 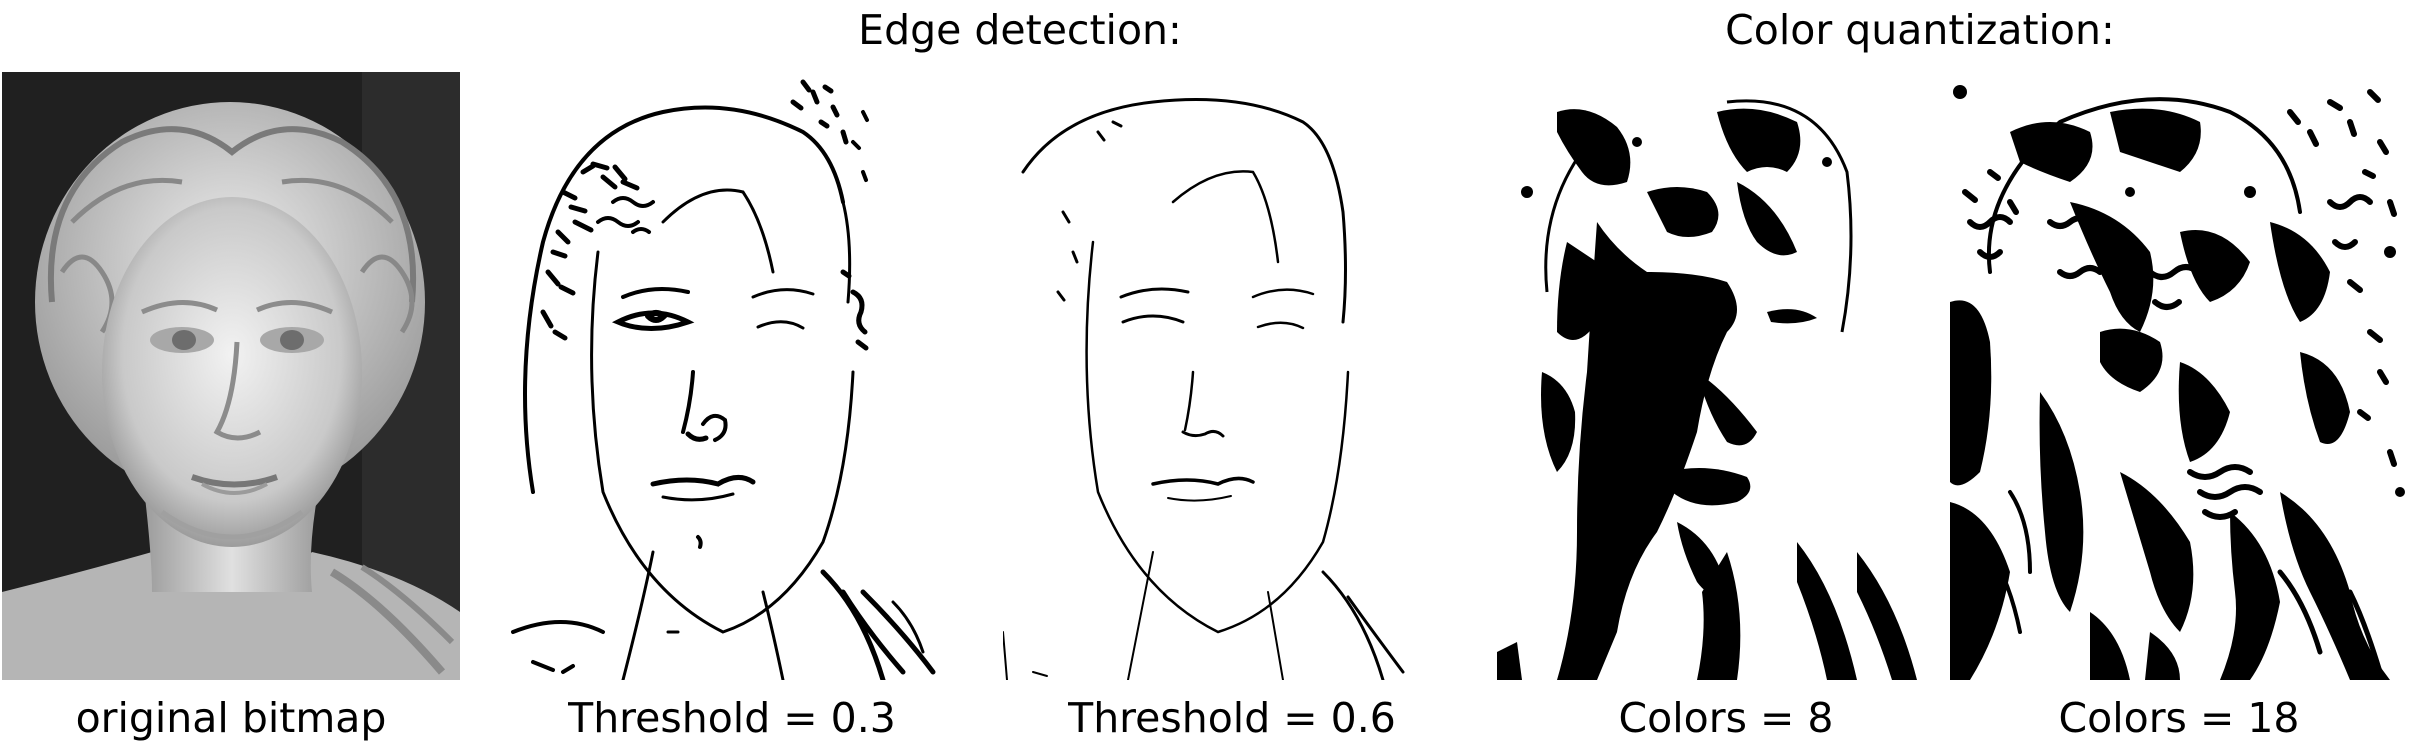 What do you see at coordinates (1232, 718) in the screenshot?
I see `threshold-0-6-caption: Threshold = 0.6` at bounding box center [1232, 718].